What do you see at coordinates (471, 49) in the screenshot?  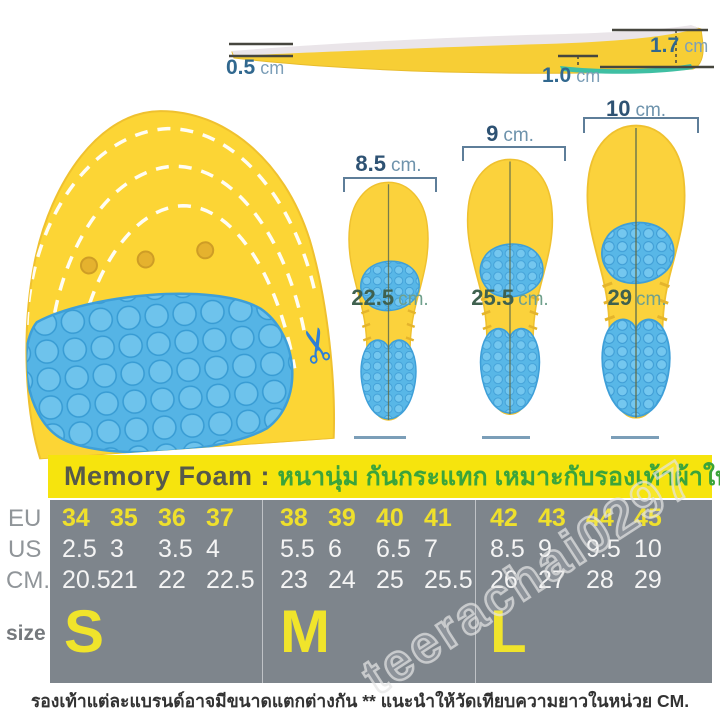 I see `insole-side-view-photo` at bounding box center [471, 49].